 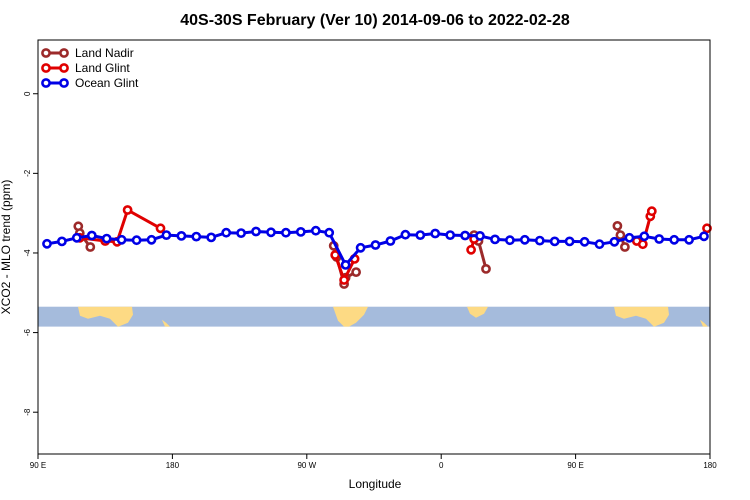 What do you see at coordinates (375, 484) in the screenshot?
I see `x-axis-label: Longitude` at bounding box center [375, 484].